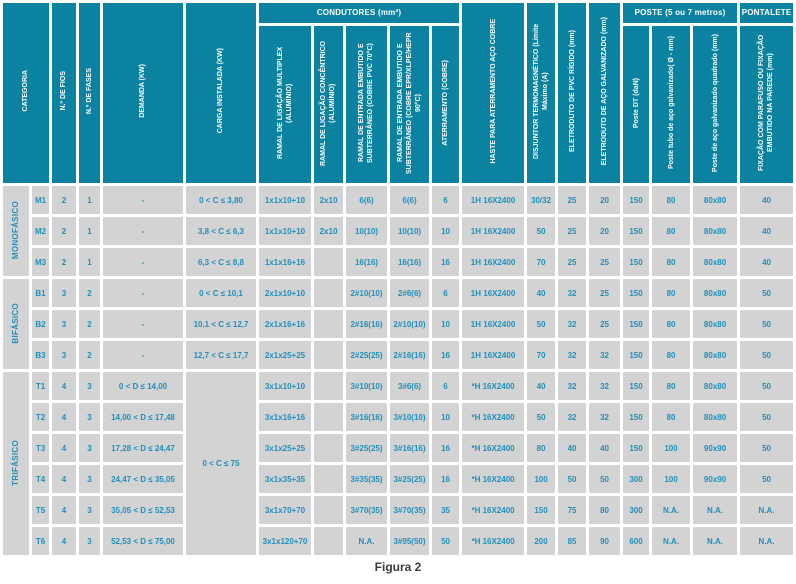 This screenshot has height=584, width=796. I want to click on col-header-poste-dt: Poste DT (daN), so click(636, 104).